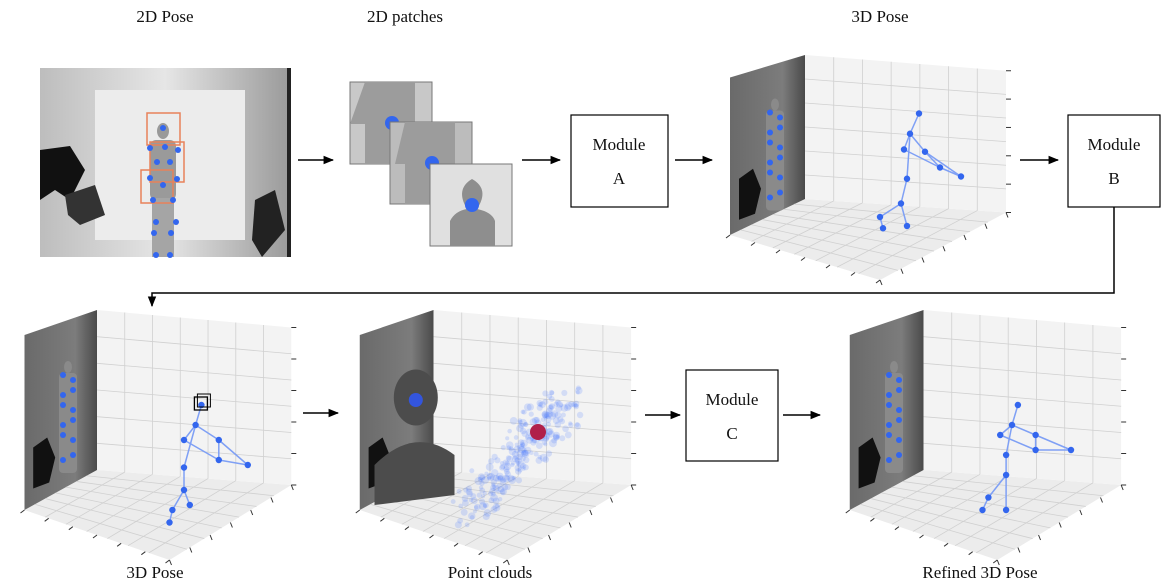  What do you see at coordinates (405, 16) in the screenshot?
I see `label: 2D patches` at bounding box center [405, 16].